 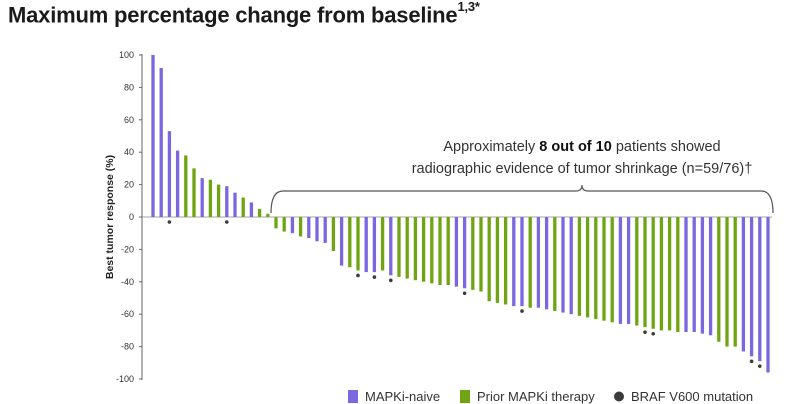 I want to click on legend-marker-braf-mutation, so click(x=619, y=396).